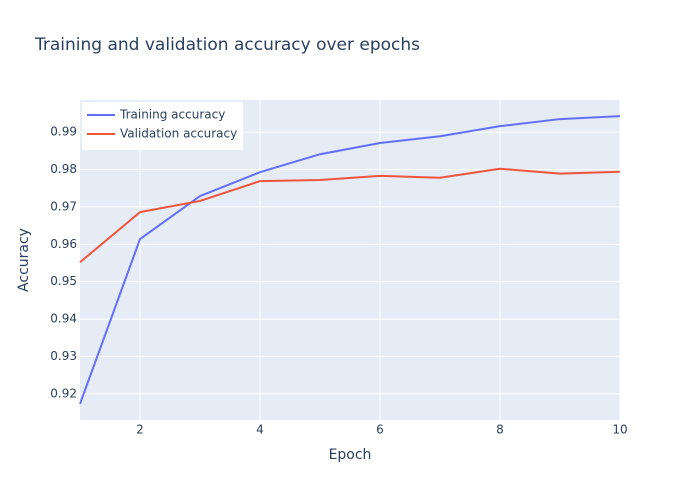 This screenshot has height=500, width=700. What do you see at coordinates (260, 430) in the screenshot?
I see `x-tick-label: 4` at bounding box center [260, 430].